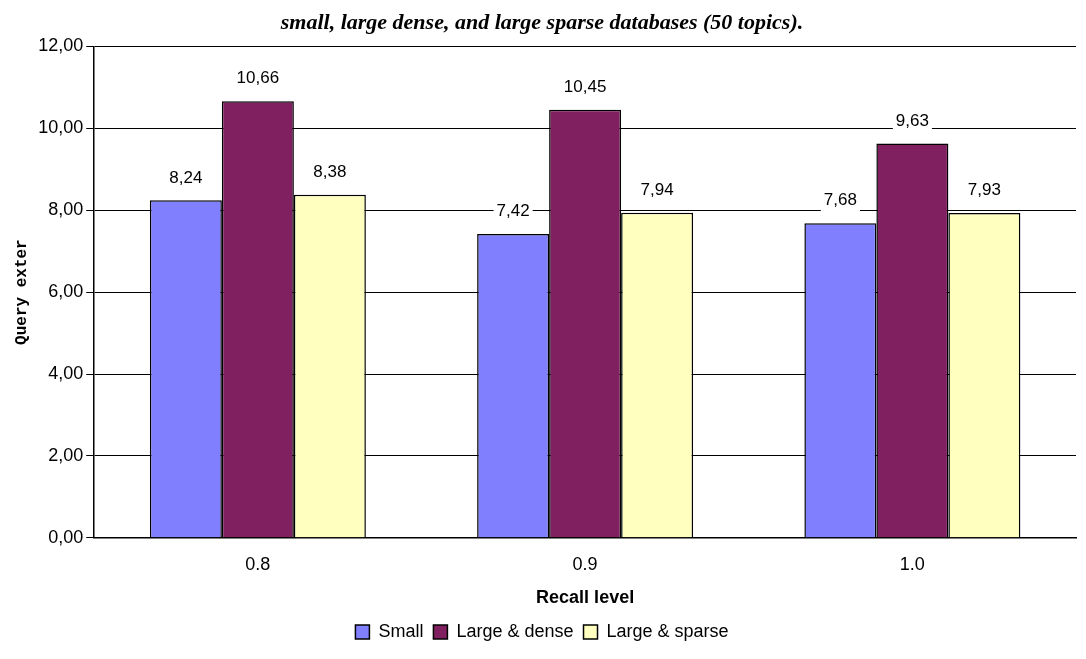 The image size is (1086, 659). Describe the element at coordinates (667, 630) in the screenshot. I see `legend-label: Large & sparse` at that location.